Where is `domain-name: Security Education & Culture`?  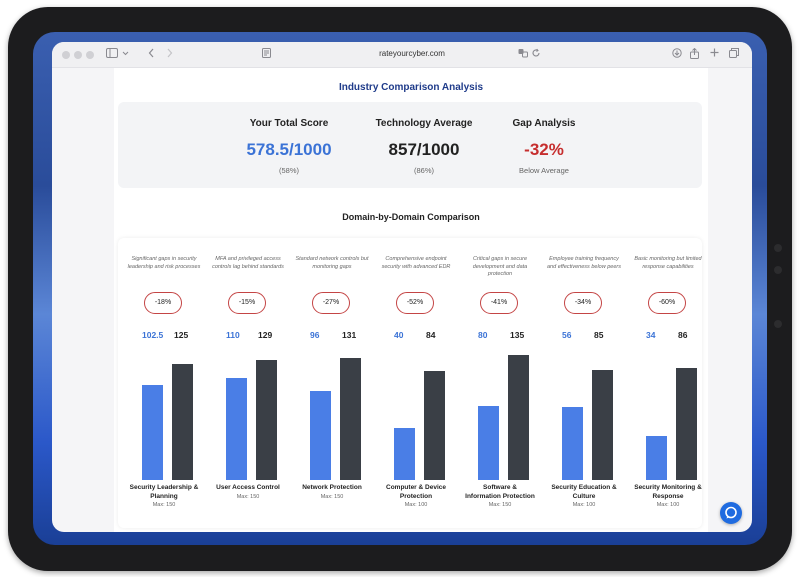
domain-name: Security Education & Culture is located at coordinates (584, 492).